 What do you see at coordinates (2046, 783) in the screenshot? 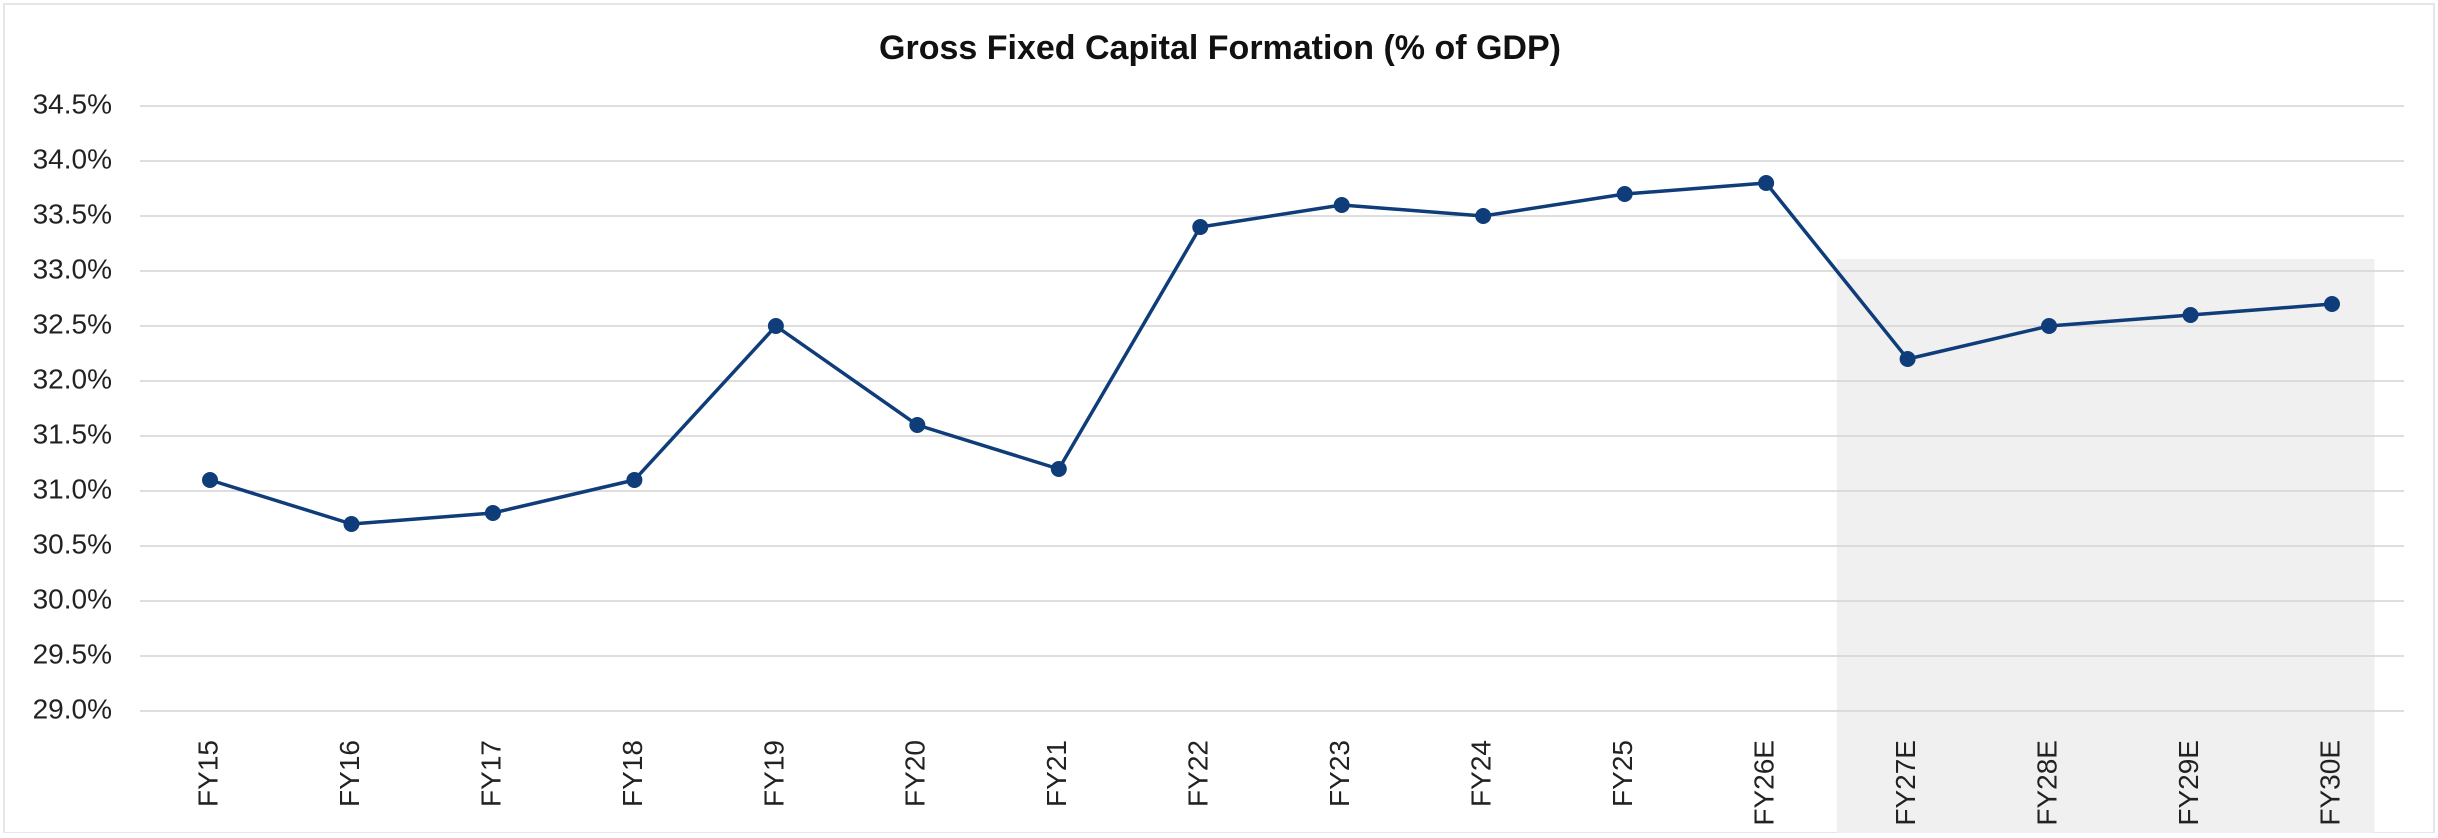
I see `x-tick-label: FY28E` at bounding box center [2046, 783].